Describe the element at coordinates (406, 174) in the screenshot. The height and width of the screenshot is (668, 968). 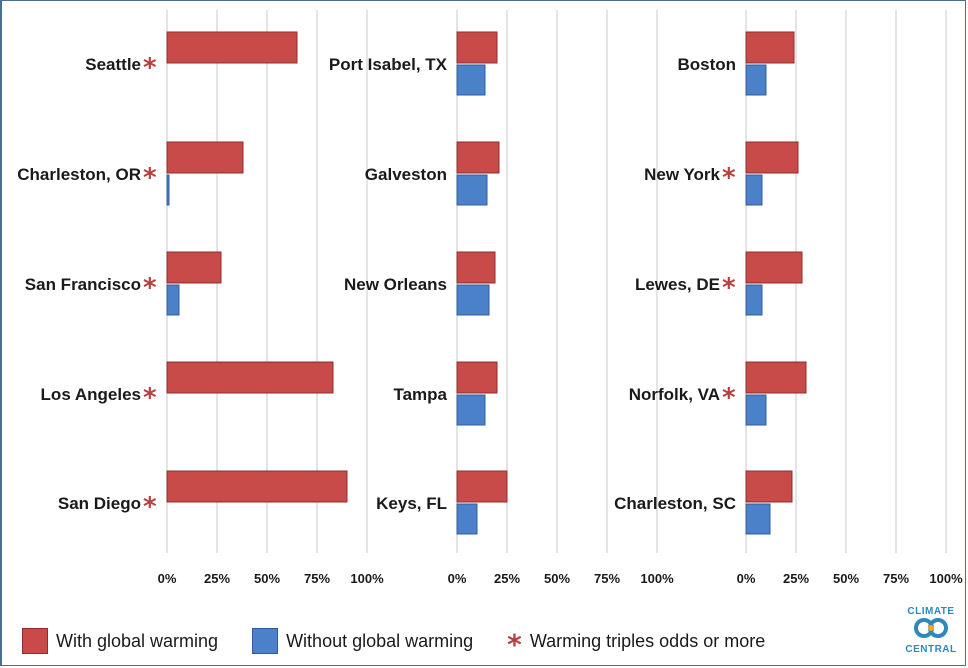
I see `category-label: Galveston` at that location.